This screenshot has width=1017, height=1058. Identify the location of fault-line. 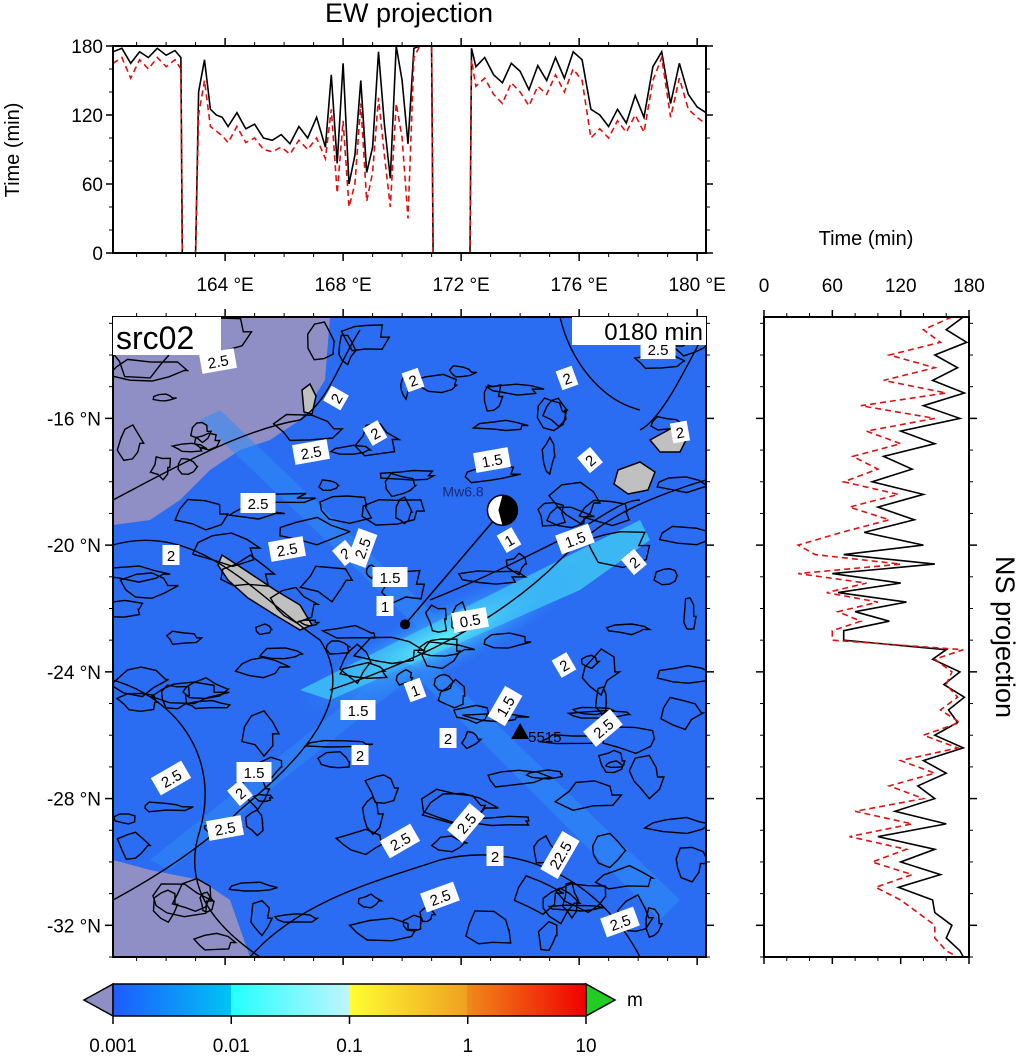
(454, 567).